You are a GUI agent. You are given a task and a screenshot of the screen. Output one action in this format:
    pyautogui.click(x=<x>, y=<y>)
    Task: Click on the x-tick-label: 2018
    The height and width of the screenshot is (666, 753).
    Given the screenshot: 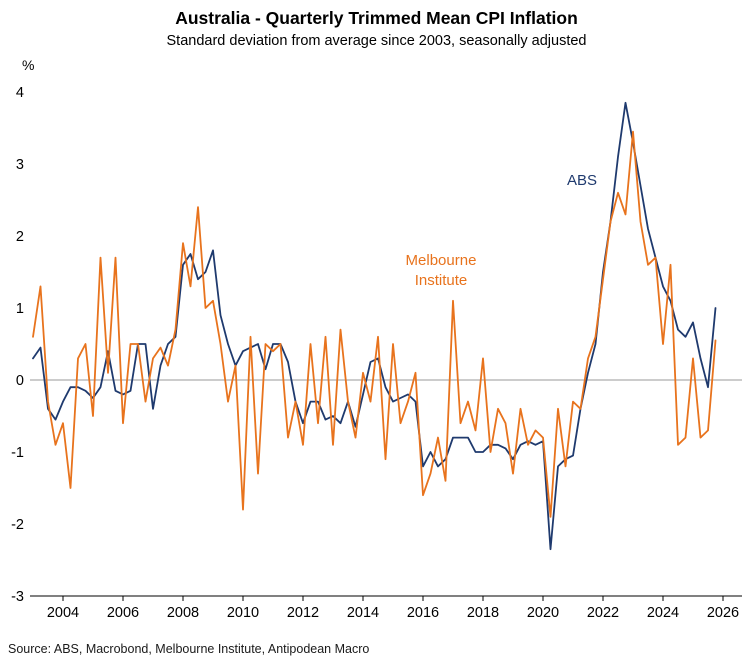 What is the action you would take?
    pyautogui.click(x=483, y=613)
    